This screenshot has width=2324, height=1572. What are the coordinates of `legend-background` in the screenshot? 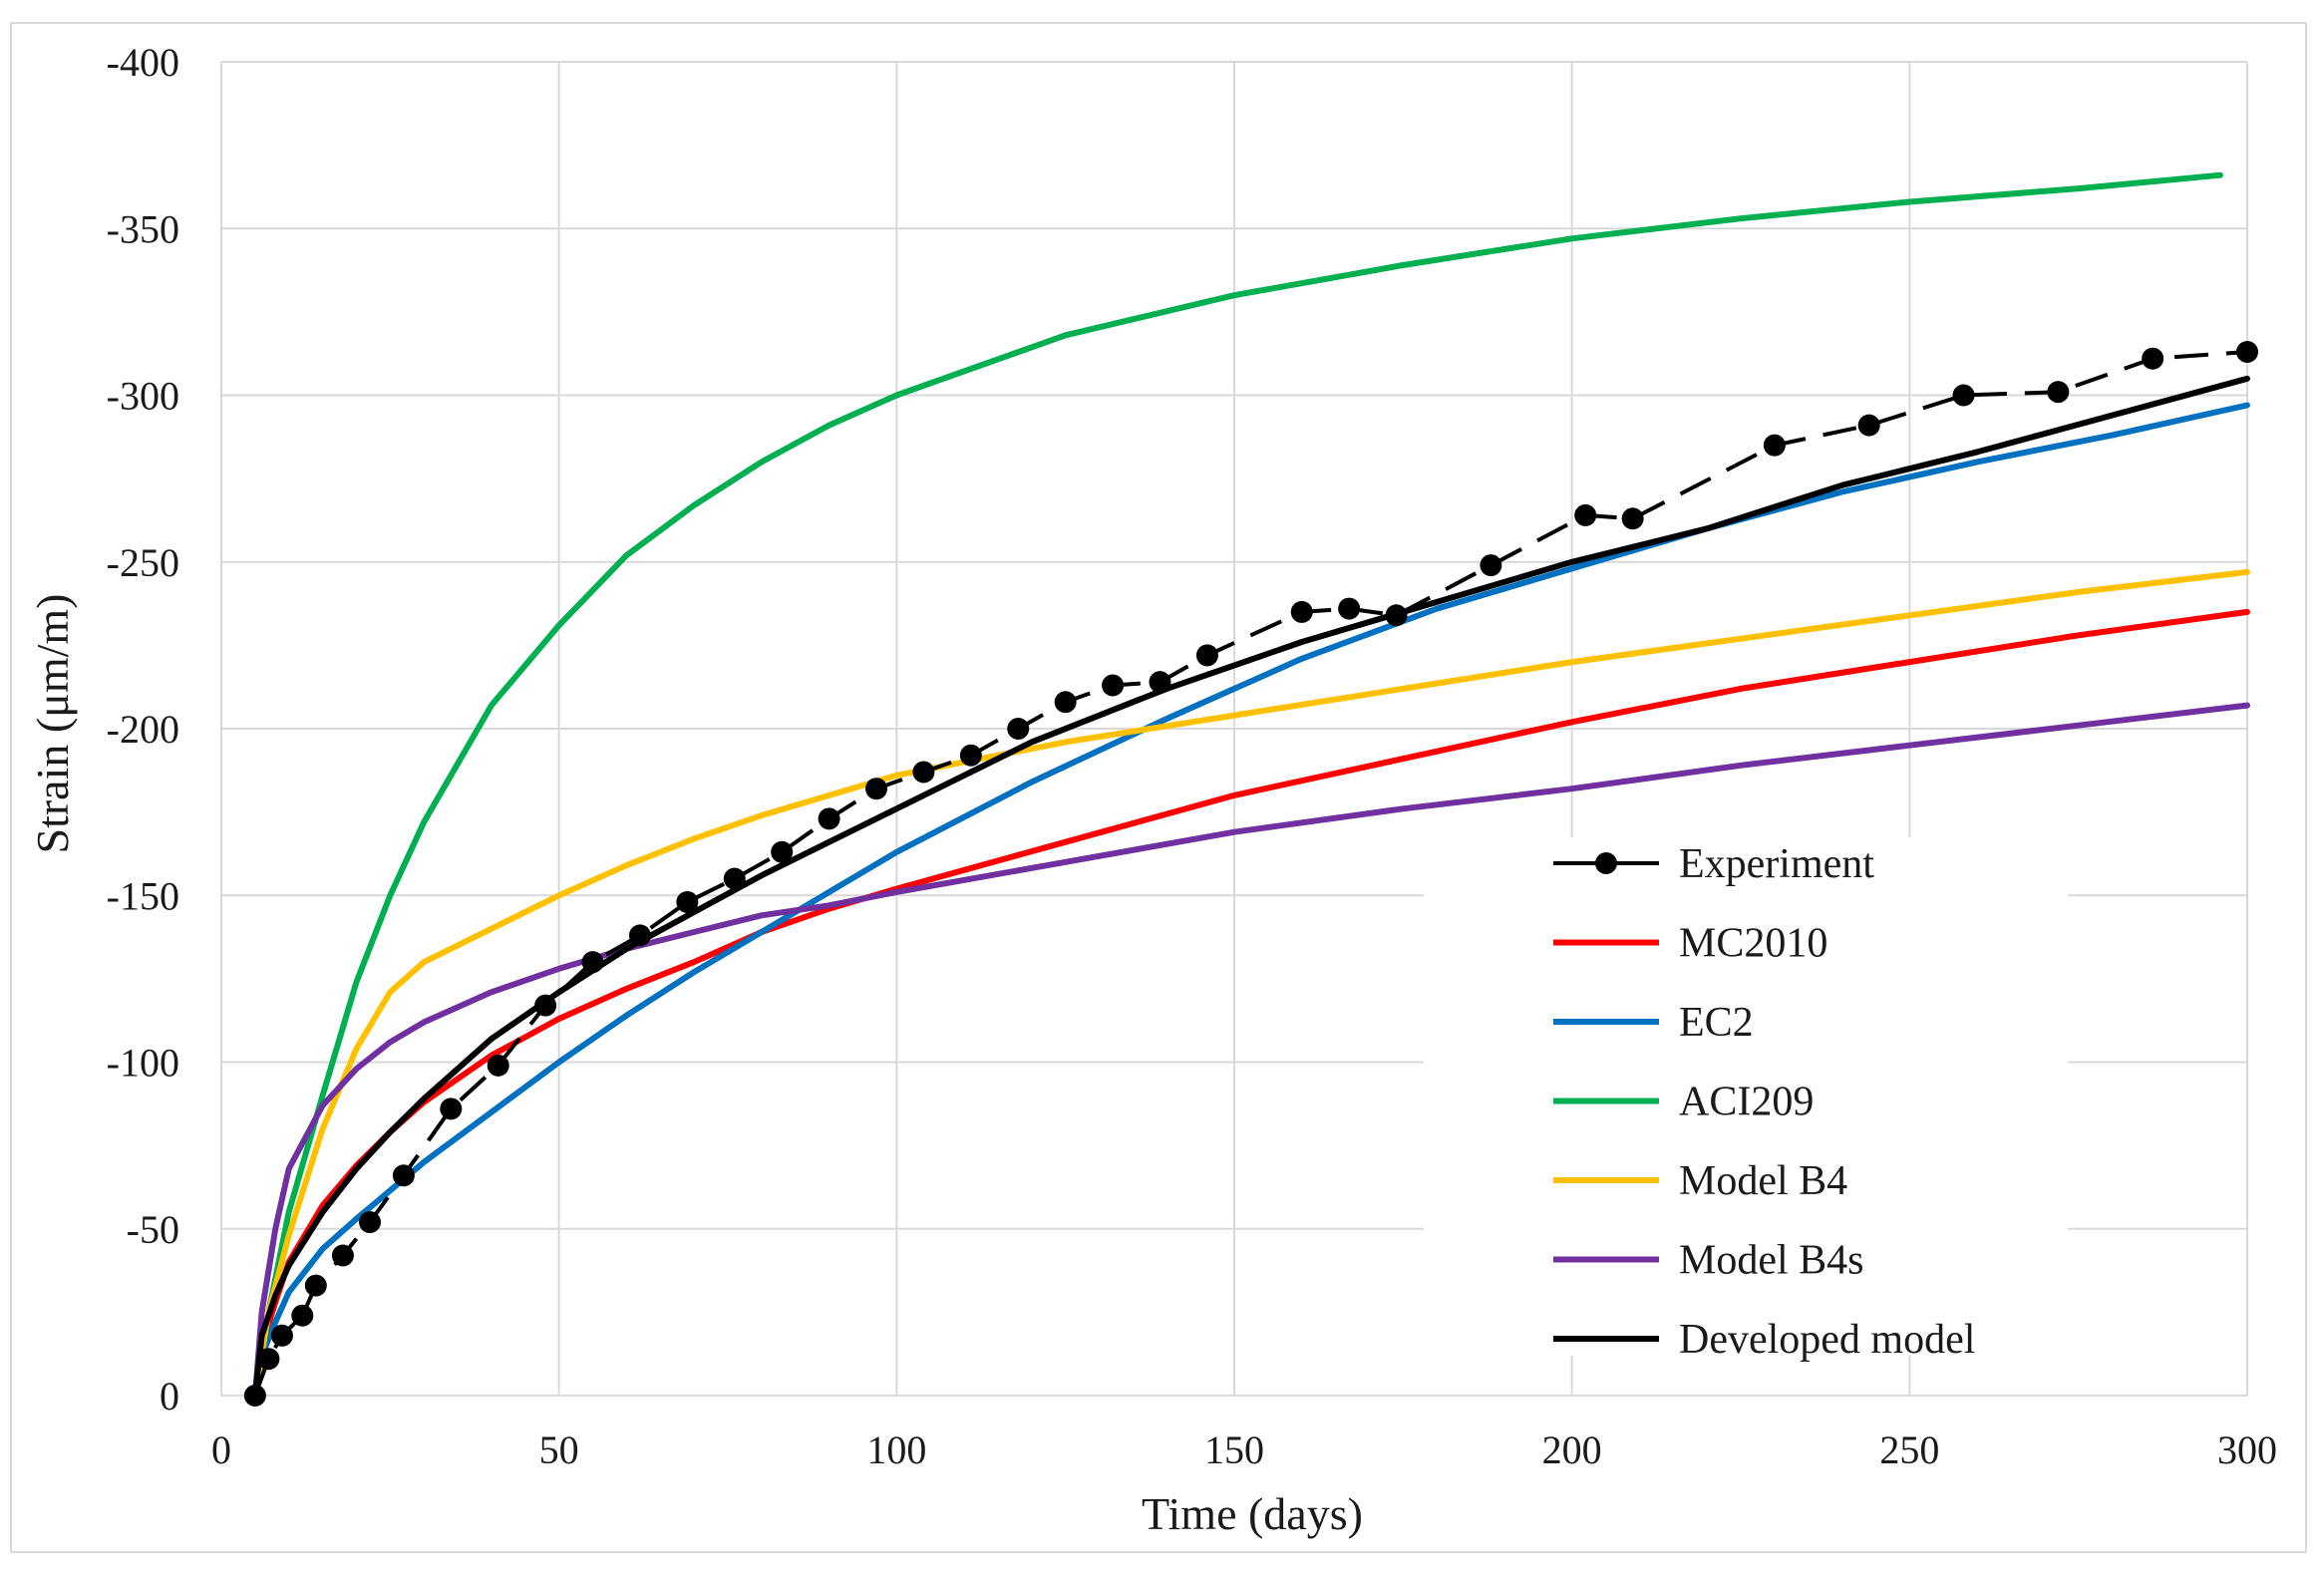 It's located at (1746, 1096).